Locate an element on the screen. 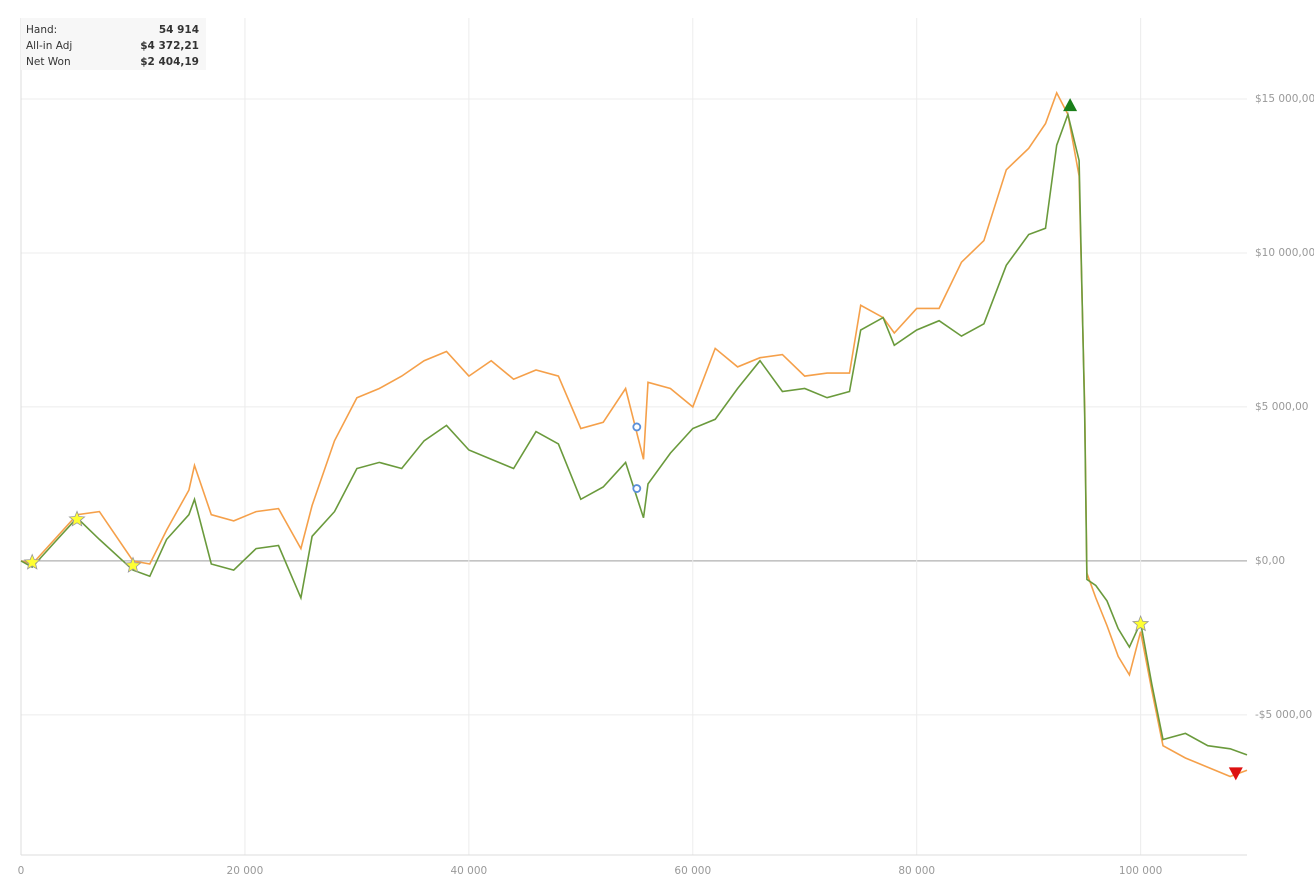 This screenshot has height=884, width=1314. x-tick-label: 40 000 is located at coordinates (468, 871).